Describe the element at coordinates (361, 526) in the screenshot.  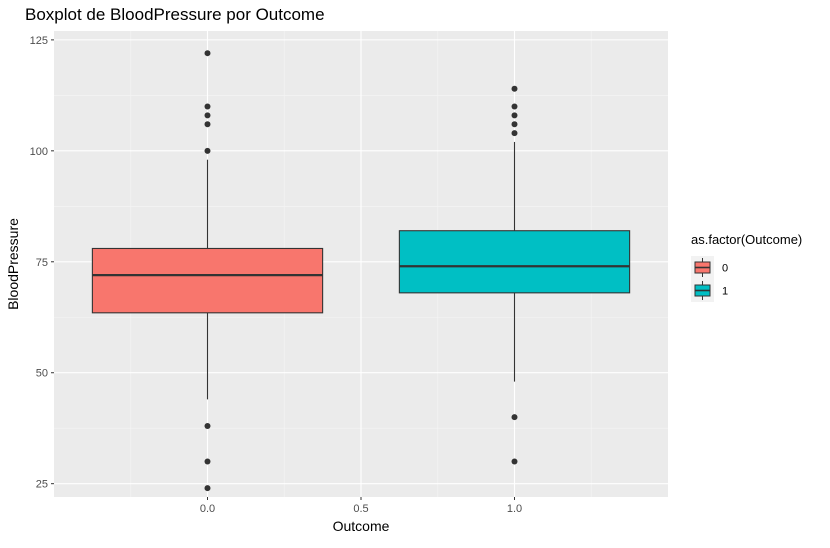
I see `x-axis-title: Outcome` at that location.